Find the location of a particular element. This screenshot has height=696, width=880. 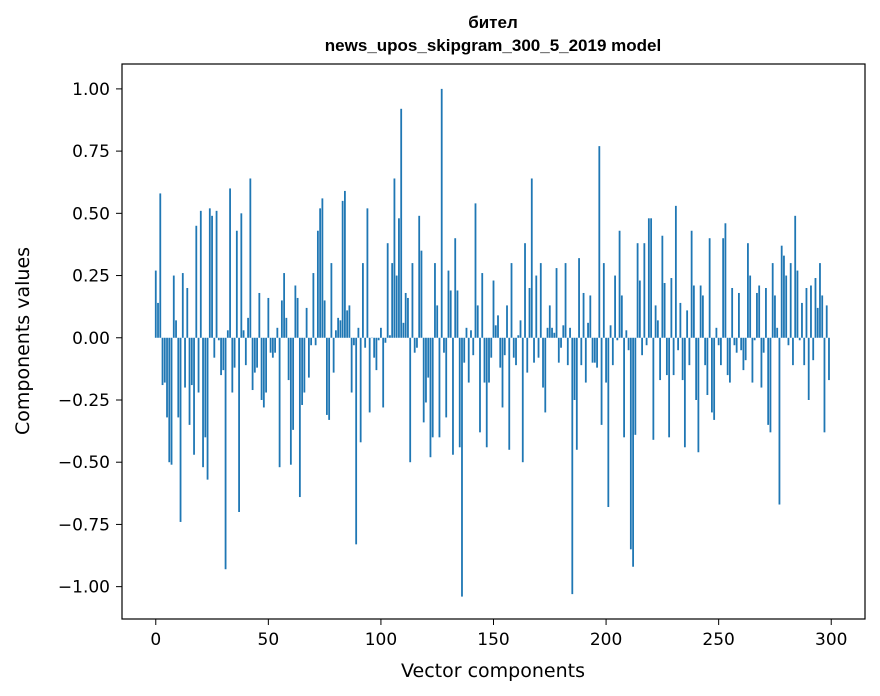

y-tick-label: −0.75 is located at coordinates (84, 525).